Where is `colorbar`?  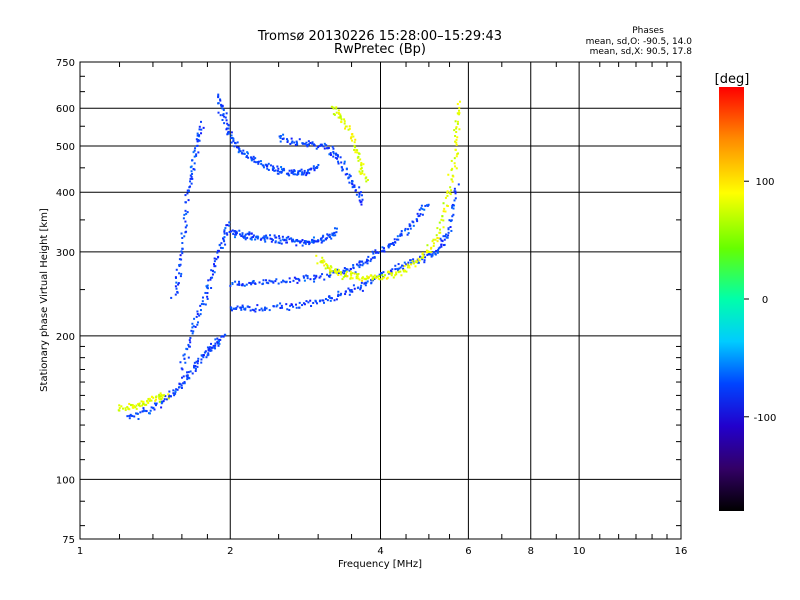 colorbar is located at coordinates (731, 299).